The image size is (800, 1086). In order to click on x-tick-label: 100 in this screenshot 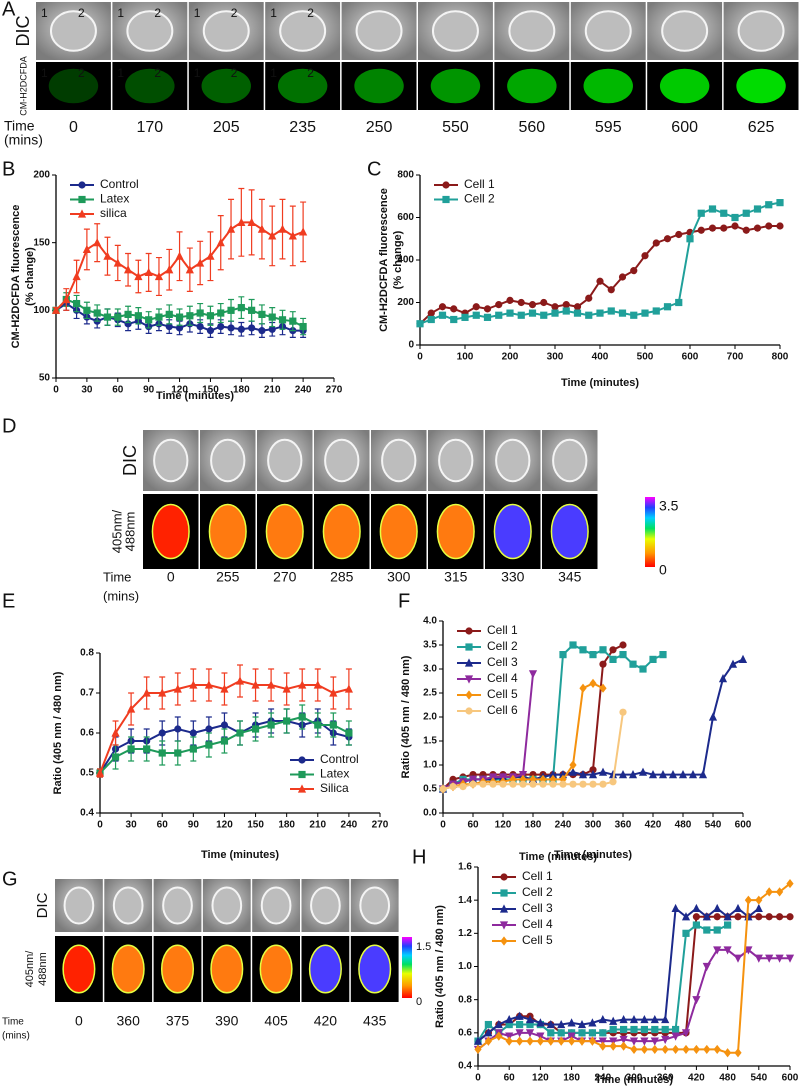, I will do `click(465, 357)`.